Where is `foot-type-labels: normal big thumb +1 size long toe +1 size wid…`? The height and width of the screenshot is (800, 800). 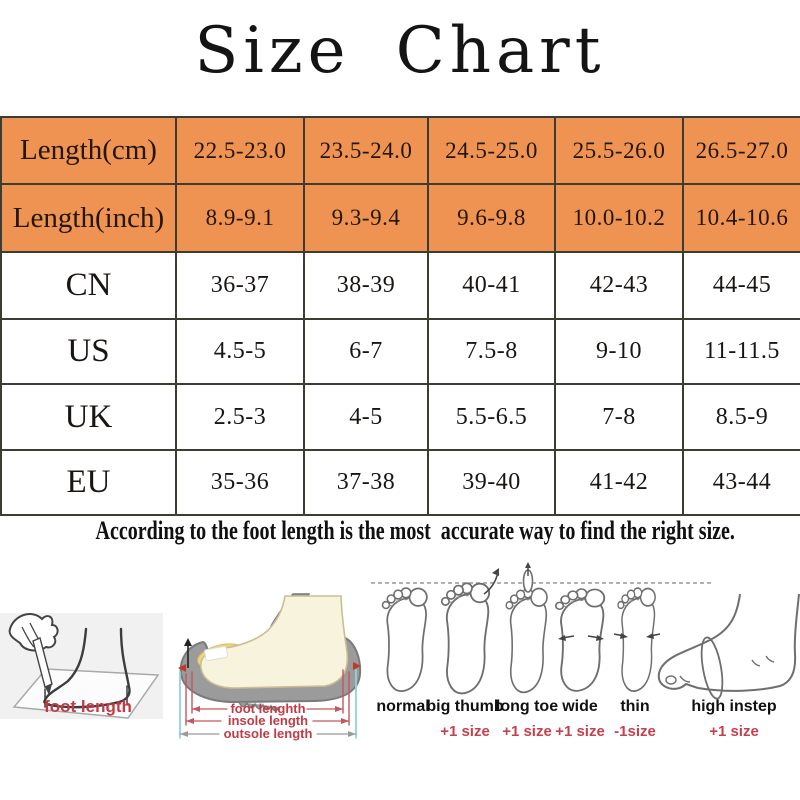 foot-type-labels: normal big thumb +1 size long toe +1 size wid… is located at coordinates (584, 728).